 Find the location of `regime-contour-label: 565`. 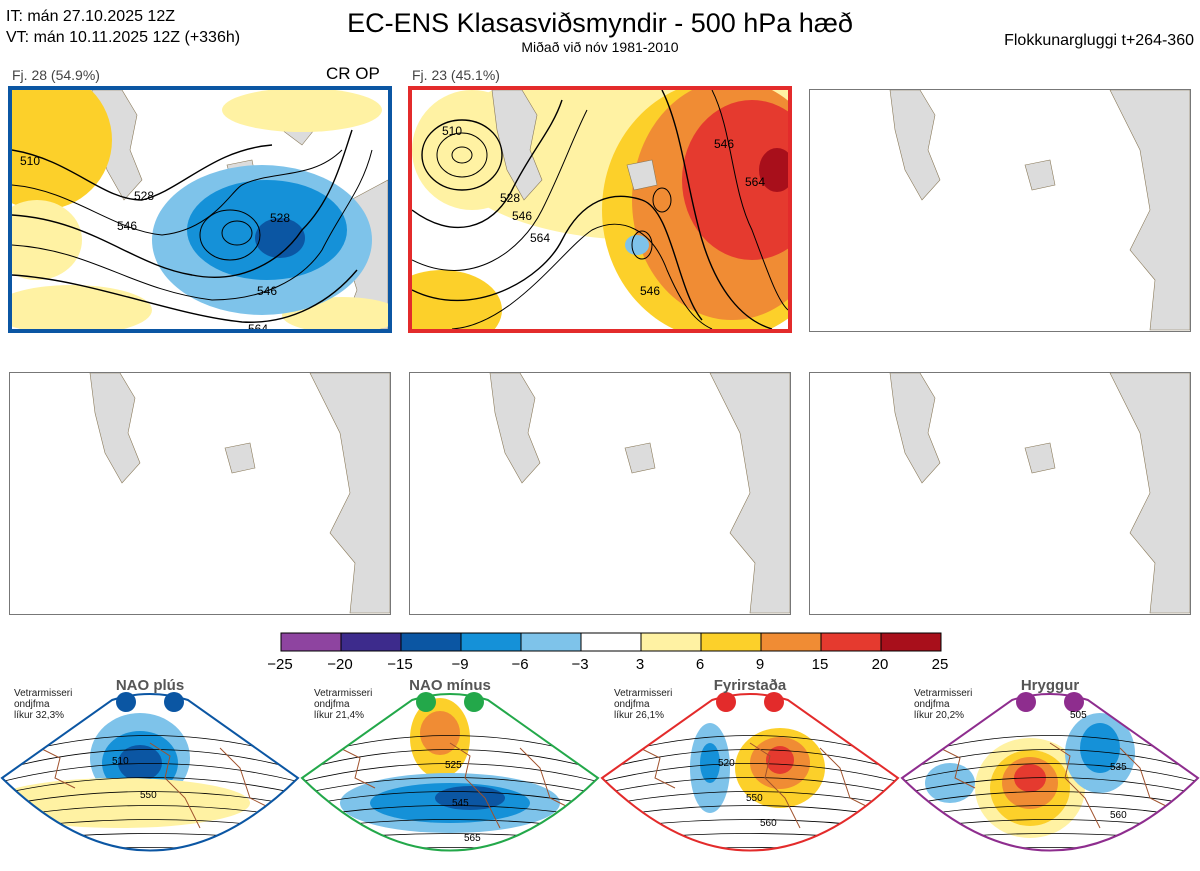

regime-contour-label: 565 is located at coordinates (472, 838).